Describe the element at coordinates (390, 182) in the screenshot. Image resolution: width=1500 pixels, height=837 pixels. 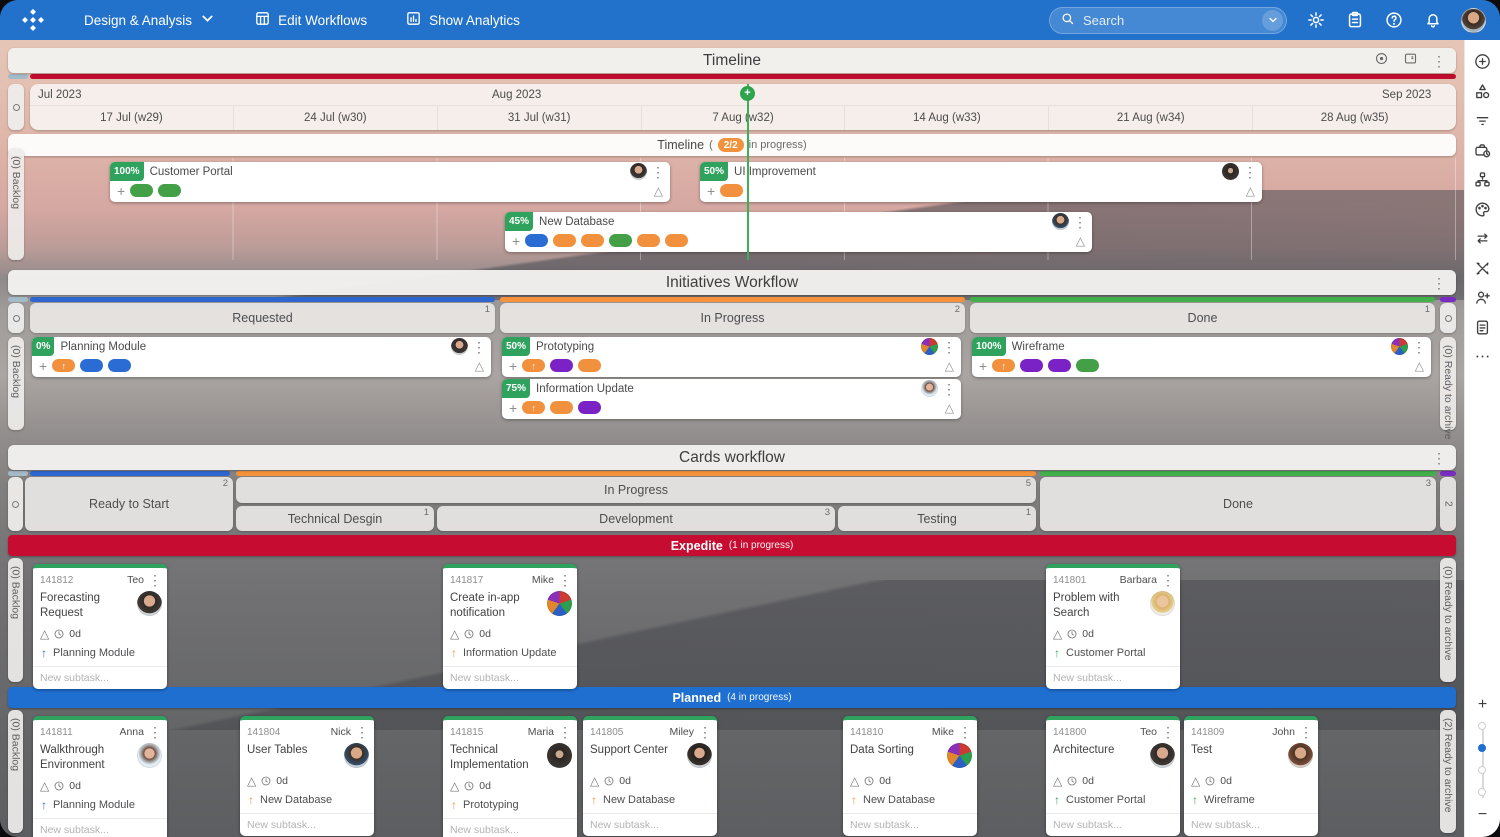
I see `initiative-card: 100% Customer Portal ⋮ + △` at that location.